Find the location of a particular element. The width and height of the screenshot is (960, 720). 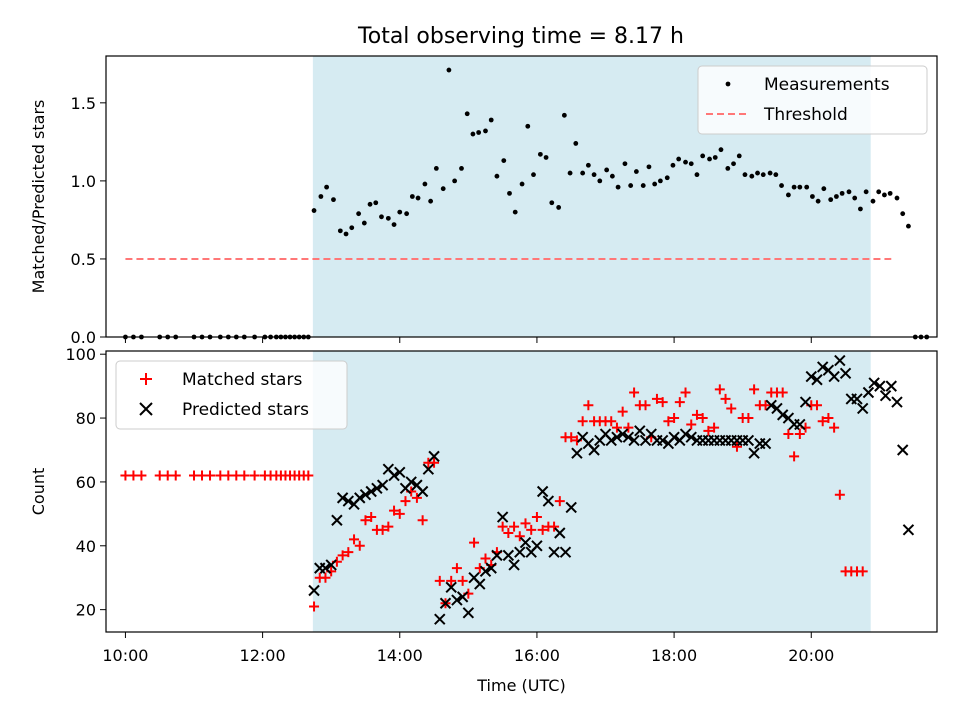

x-tick-label: 20:00 is located at coordinates (811, 655).